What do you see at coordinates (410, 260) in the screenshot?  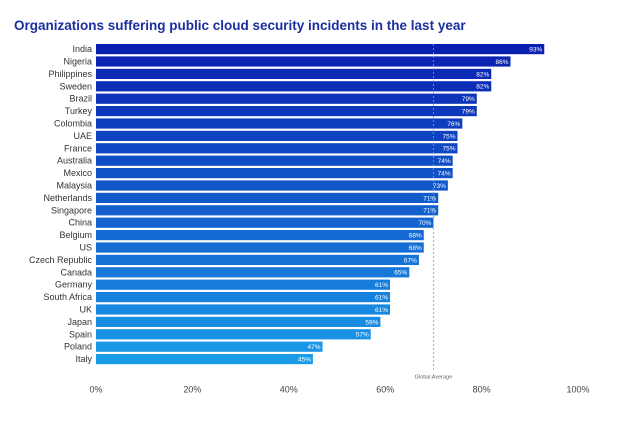 I see `value-label: 67%` at bounding box center [410, 260].